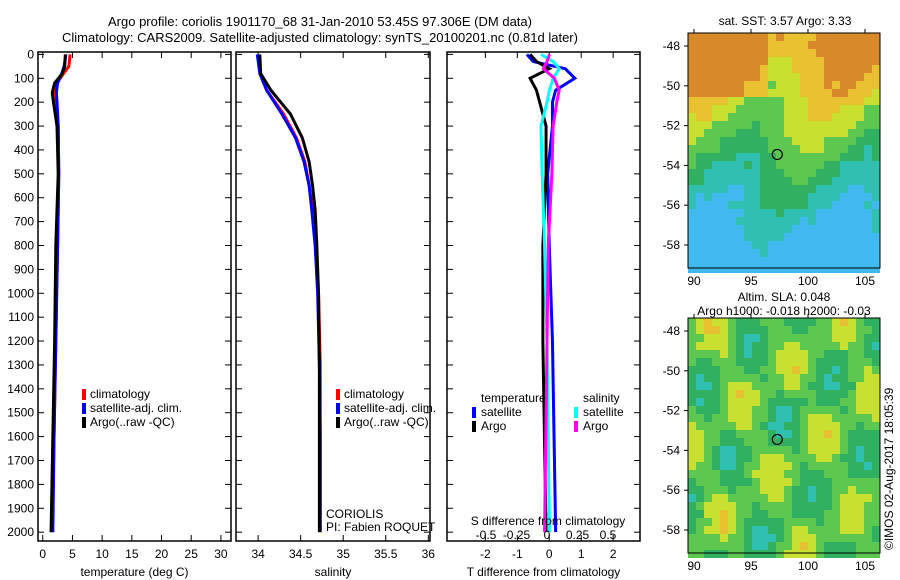  Describe the element at coordinates (24, 222) in the screenshot. I see `y-tick-label: 700` at that location.